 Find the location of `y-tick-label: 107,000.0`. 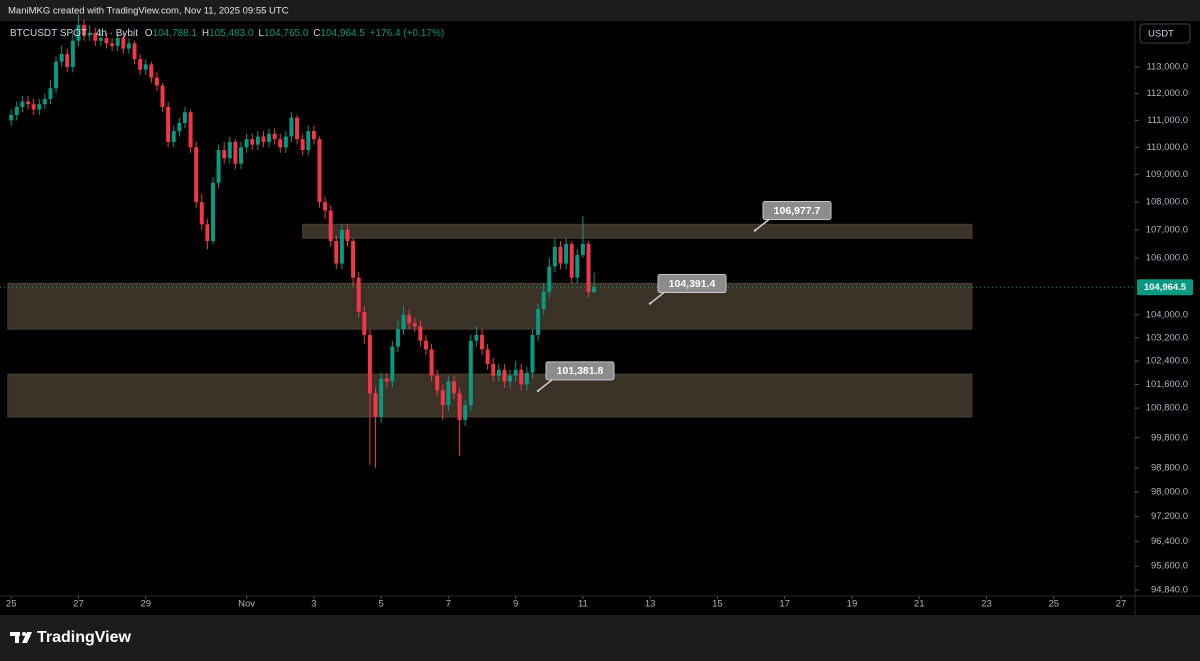

y-tick-label: 107,000.0 is located at coordinates (1167, 229).